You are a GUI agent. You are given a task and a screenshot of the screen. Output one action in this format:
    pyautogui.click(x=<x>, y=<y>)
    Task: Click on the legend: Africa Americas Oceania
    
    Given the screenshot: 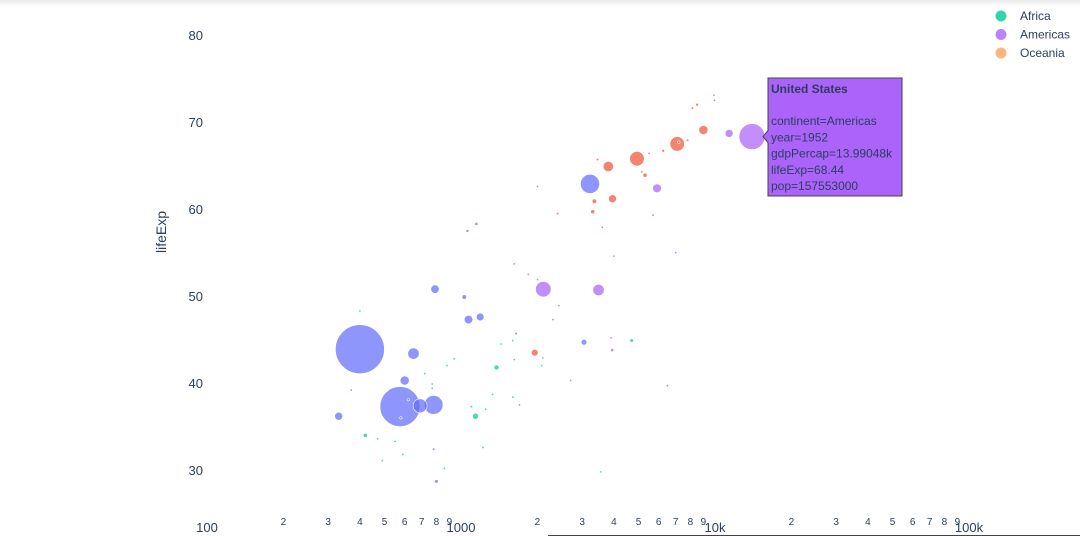 What is the action you would take?
    pyautogui.click(x=1033, y=34)
    